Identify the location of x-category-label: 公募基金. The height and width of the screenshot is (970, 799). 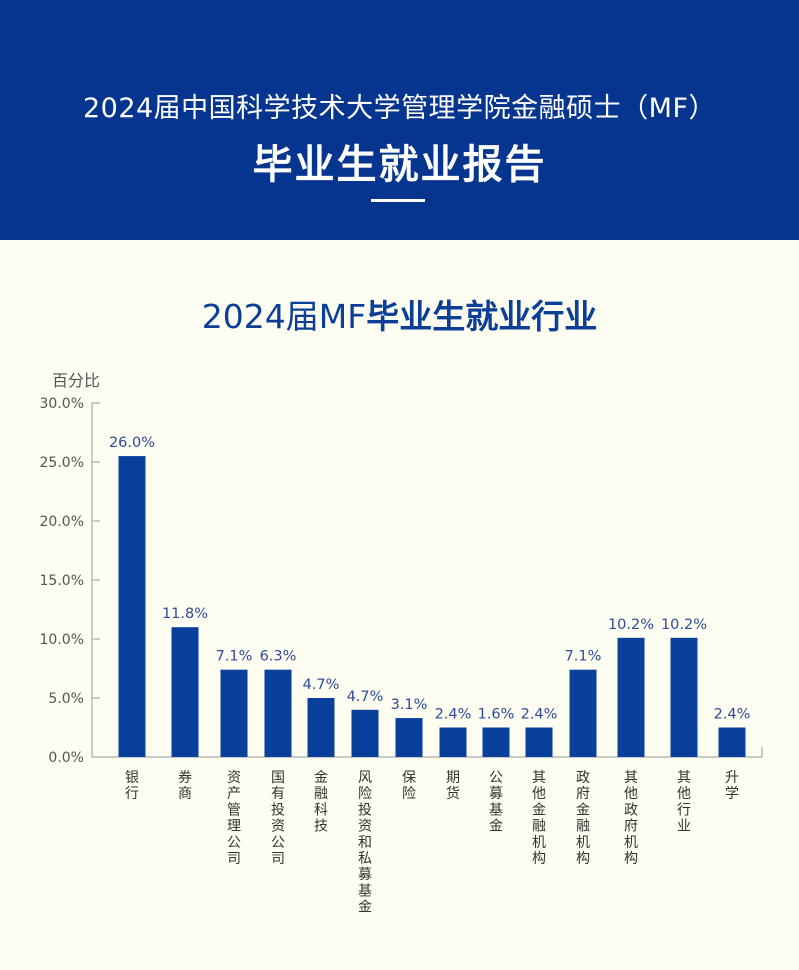
(496, 802).